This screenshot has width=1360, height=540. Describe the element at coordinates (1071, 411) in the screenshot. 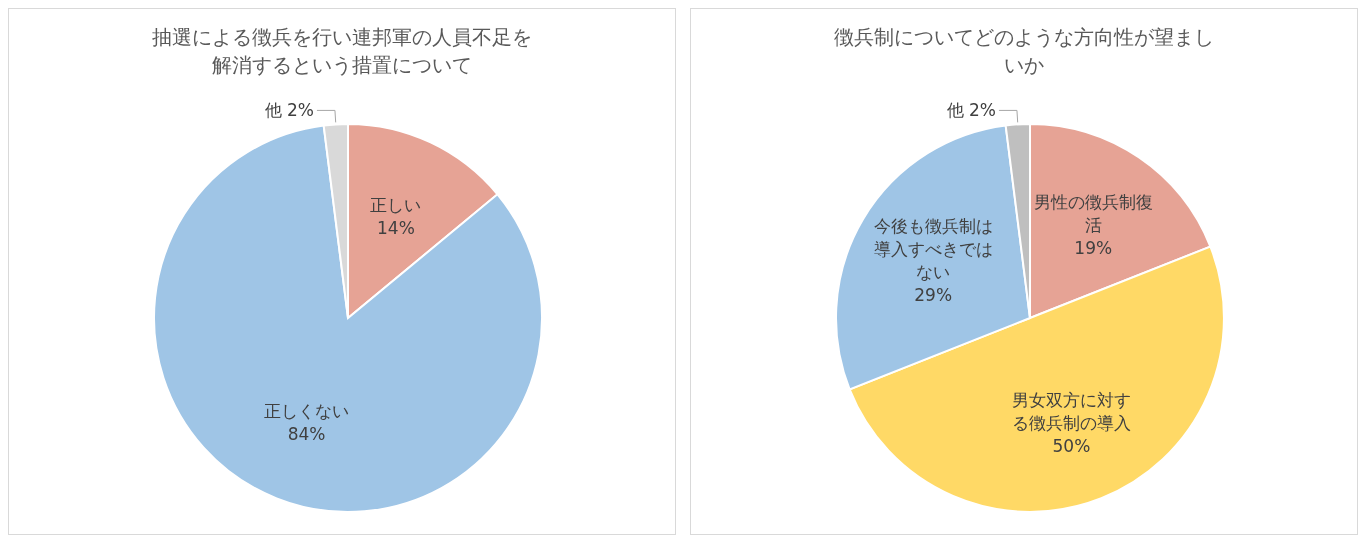

I see `slice-label: 男女双方に対する徴兵制の導入` at that location.